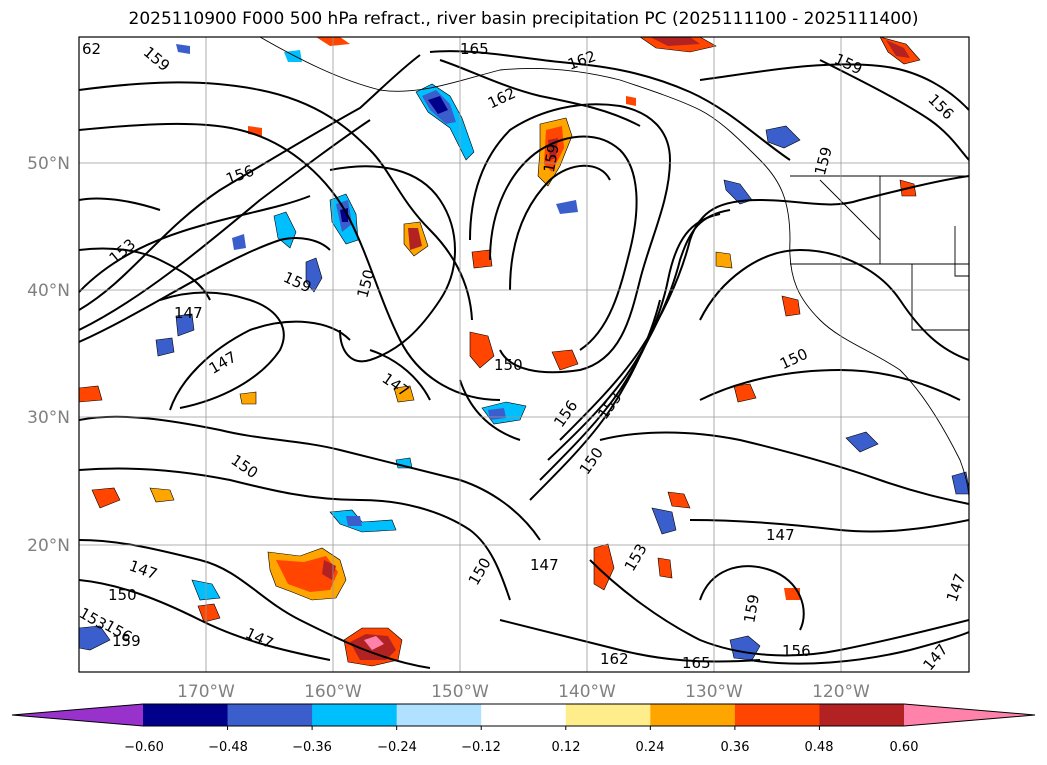  I want to click on lat-label: 50°N, so click(48, 164).